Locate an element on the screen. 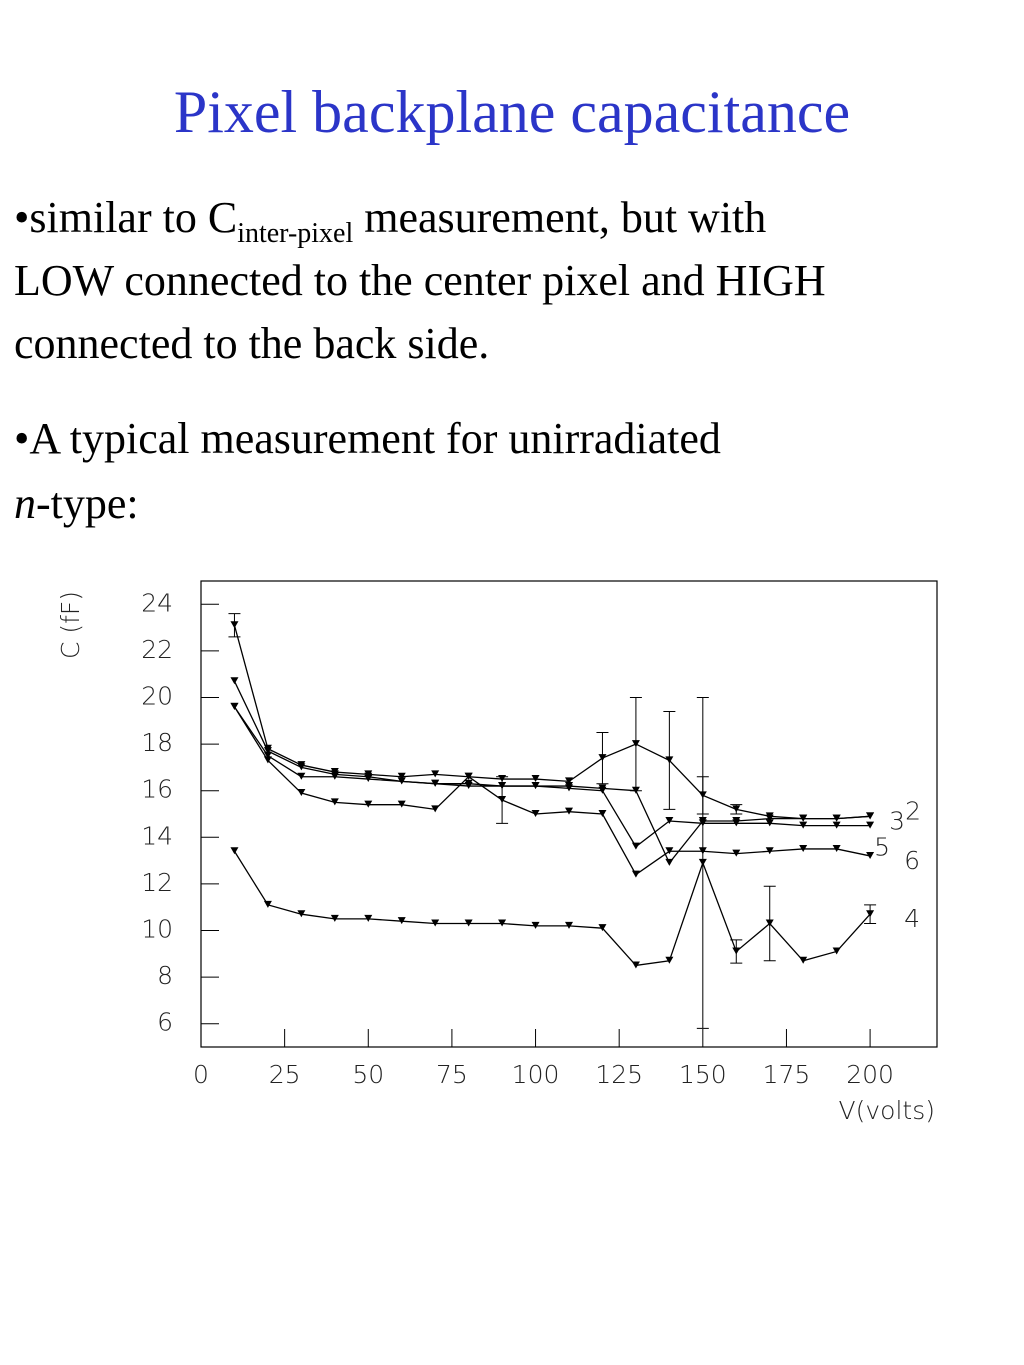 Image resolution: width=1024 pixels, height=1365 pixels. x-axis-label: V(volts) is located at coordinates (887, 1110).